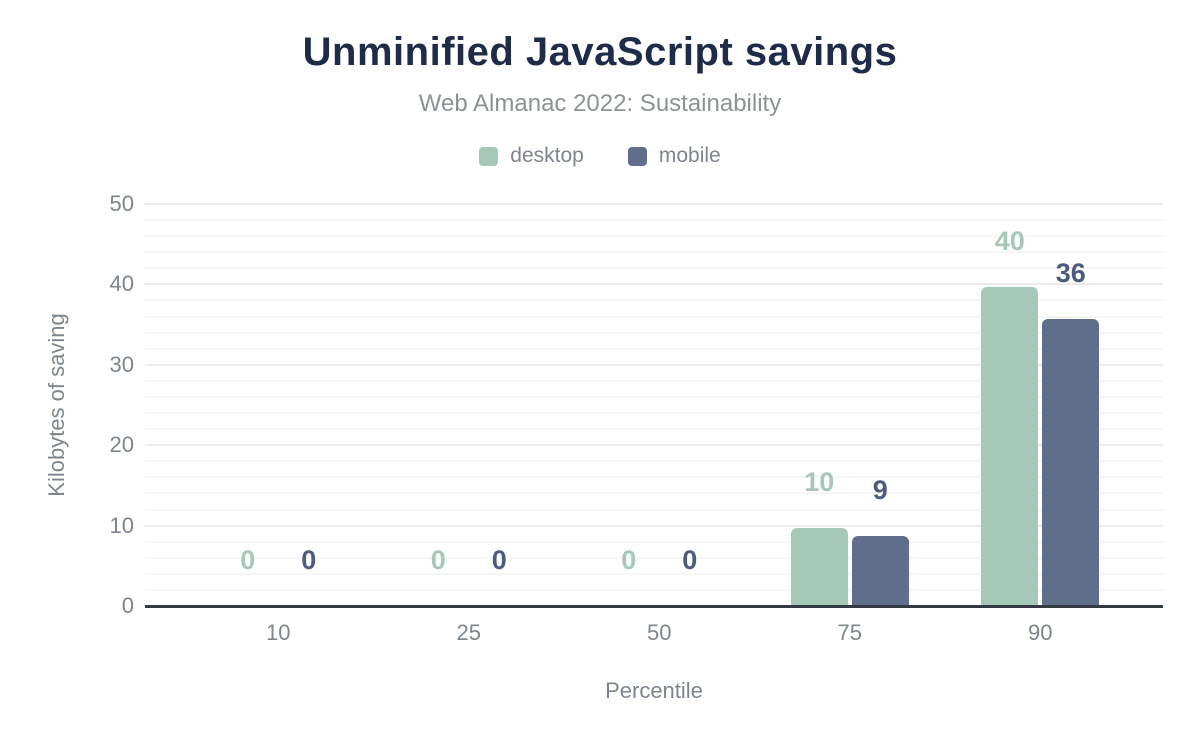 The height and width of the screenshot is (742, 1200). Describe the element at coordinates (56, 405) in the screenshot. I see `y-axis-title: Kilobytes of saving` at that location.